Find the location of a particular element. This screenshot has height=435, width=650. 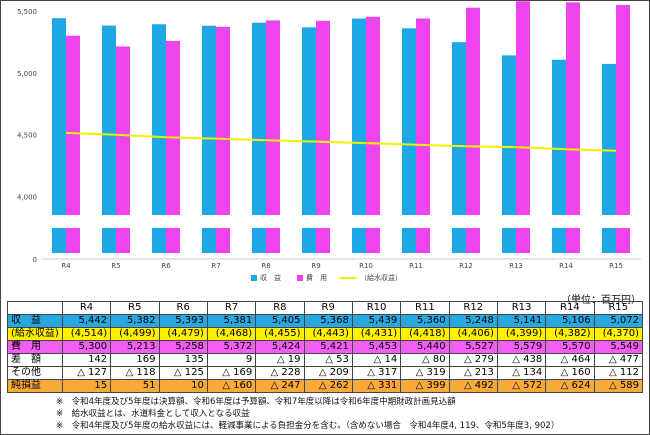

table-cell: (4,406) is located at coordinates (473, 334).